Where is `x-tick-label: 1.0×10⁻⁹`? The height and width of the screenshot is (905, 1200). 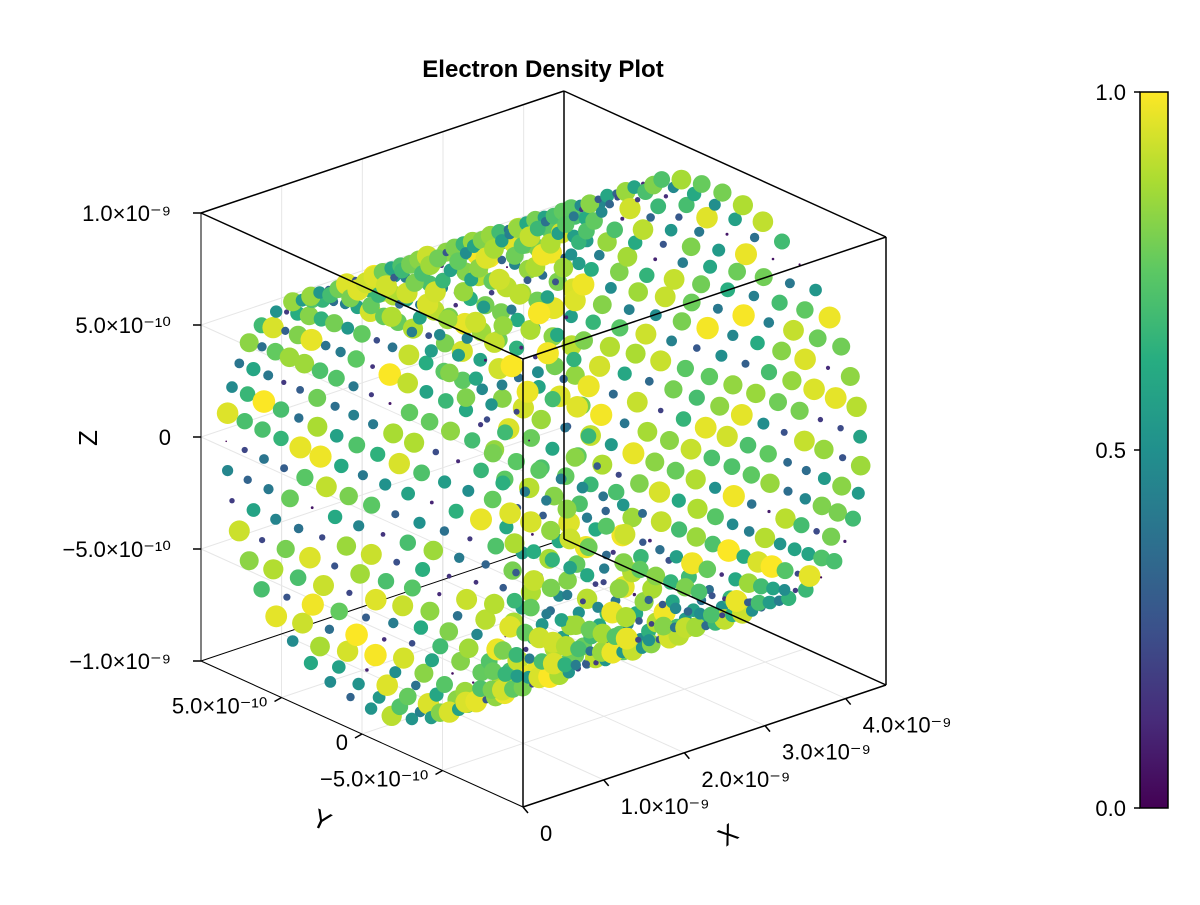
x-tick-label: 1.0×10⁻⁹ is located at coordinates (665, 806).